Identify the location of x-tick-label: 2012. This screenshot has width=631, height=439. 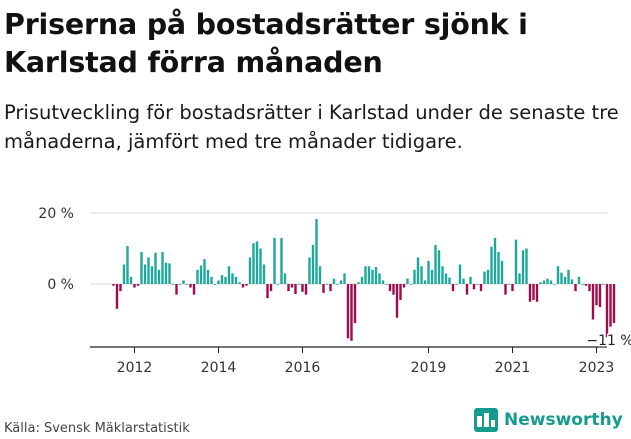
(135, 368).